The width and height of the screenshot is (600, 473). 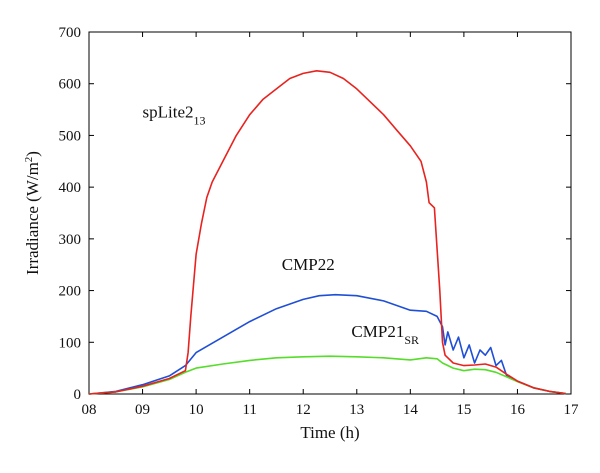 I want to click on x-tick-label: 14, so click(x=411, y=410).